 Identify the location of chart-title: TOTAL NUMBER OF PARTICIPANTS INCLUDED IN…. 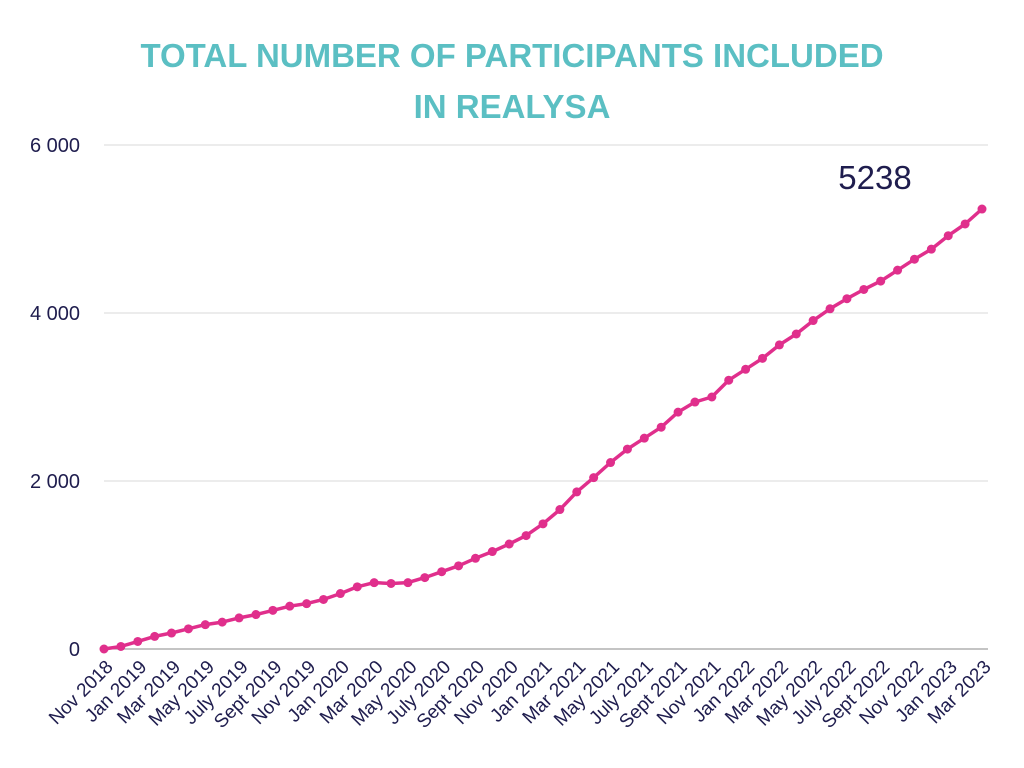
(512, 81).